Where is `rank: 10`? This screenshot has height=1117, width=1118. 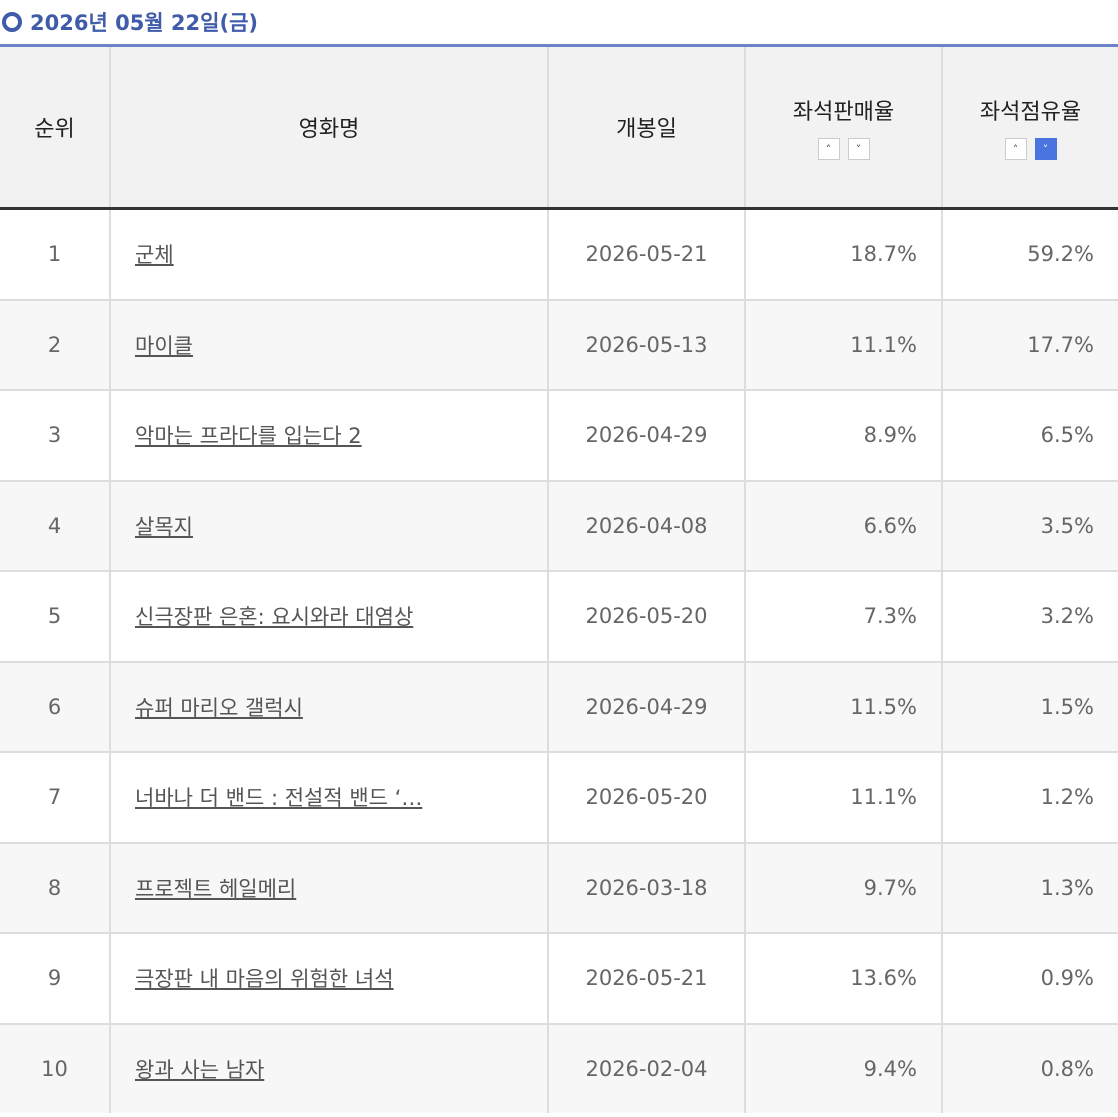 rank: 10 is located at coordinates (54, 1068).